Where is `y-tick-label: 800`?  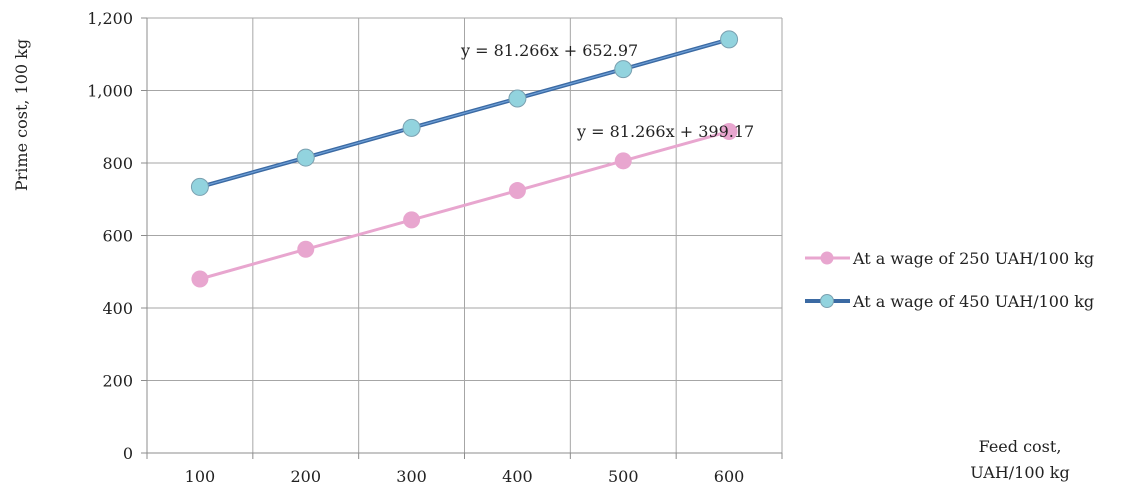
y-tick-label: 800 is located at coordinates (117, 163).